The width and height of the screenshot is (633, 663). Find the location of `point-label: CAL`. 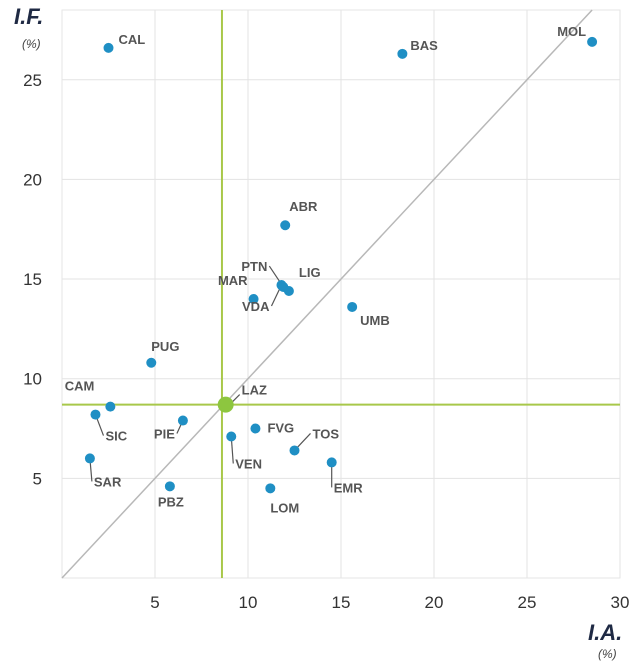

point-label: CAL is located at coordinates (132, 39).